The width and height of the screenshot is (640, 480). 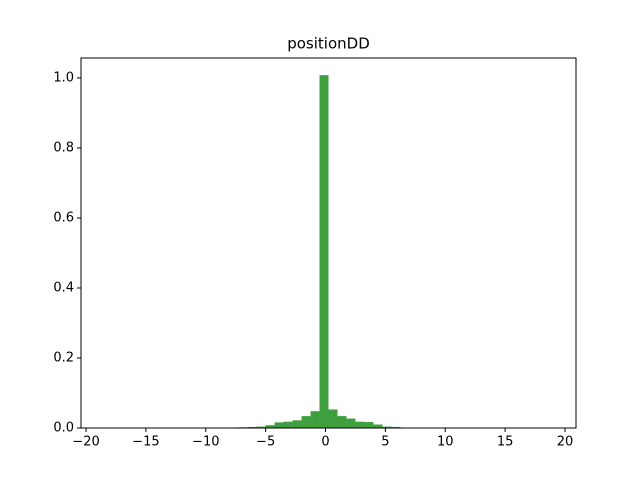 I want to click on y-tick-label: 0.8, so click(x=63, y=147).